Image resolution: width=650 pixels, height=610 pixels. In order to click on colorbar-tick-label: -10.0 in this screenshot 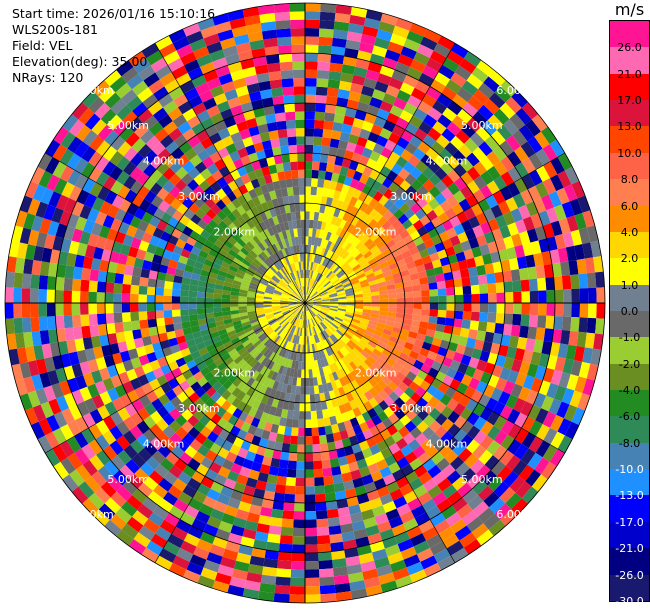, I will do `click(629, 470)`.